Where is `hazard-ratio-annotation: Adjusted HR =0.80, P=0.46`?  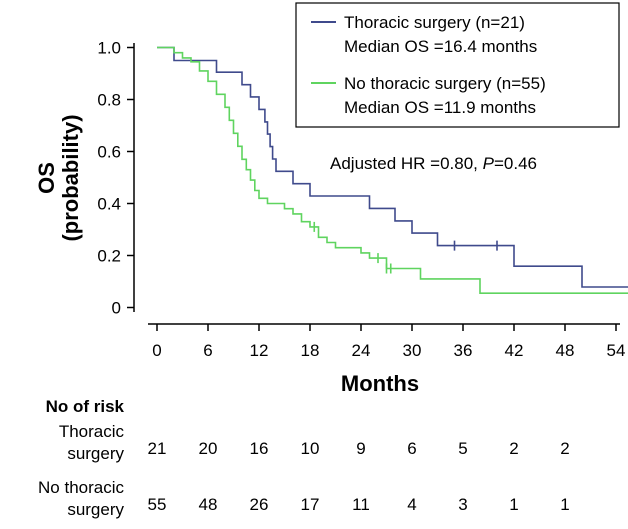 hazard-ratio-annotation: Adjusted HR =0.80, P=0.46 is located at coordinates (433, 163).